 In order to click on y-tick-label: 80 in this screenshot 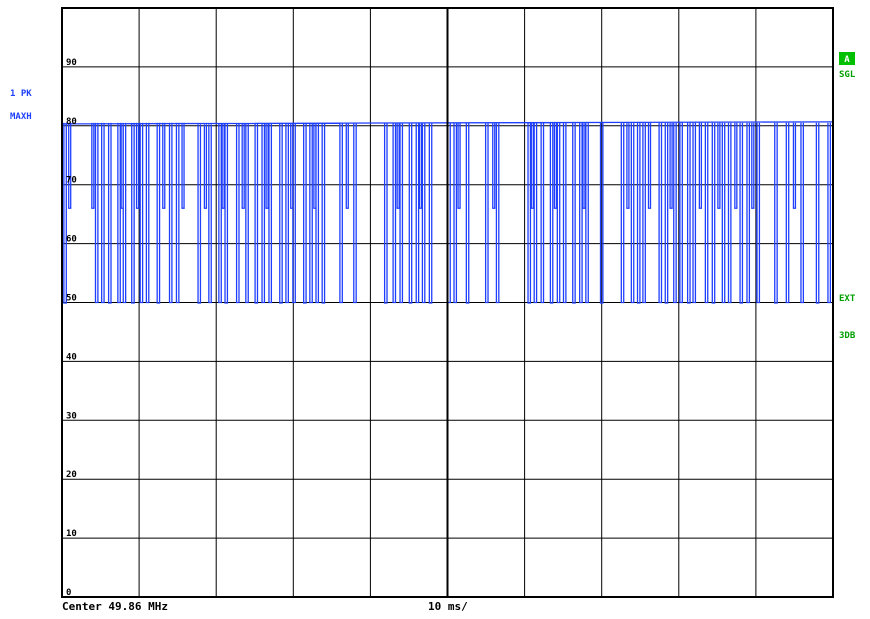, I will do `click(71, 122)`.